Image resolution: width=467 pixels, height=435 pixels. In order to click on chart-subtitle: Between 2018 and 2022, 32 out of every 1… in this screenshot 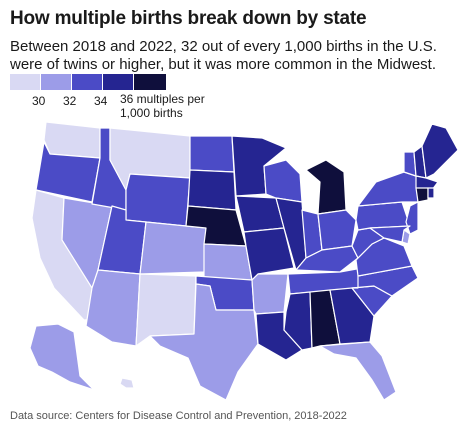, I will do `click(223, 55)`.